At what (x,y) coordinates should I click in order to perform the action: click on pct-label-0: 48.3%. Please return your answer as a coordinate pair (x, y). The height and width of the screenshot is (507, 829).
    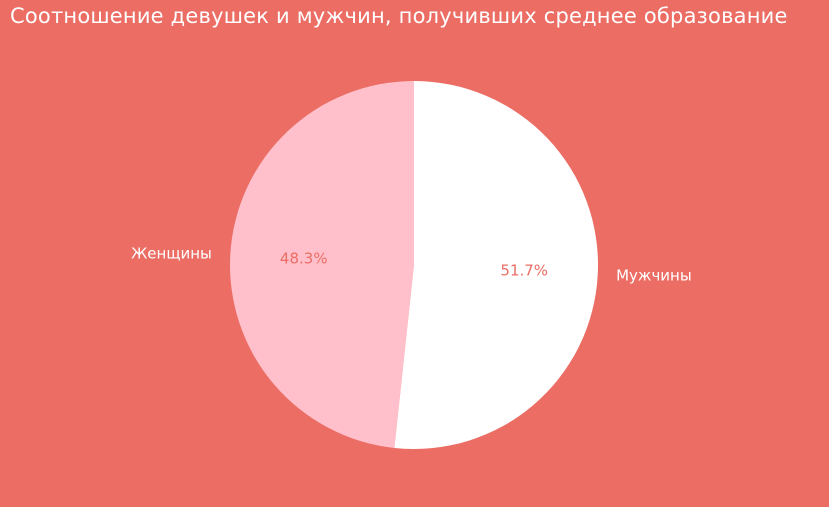
    Looking at the image, I should click on (303, 258).